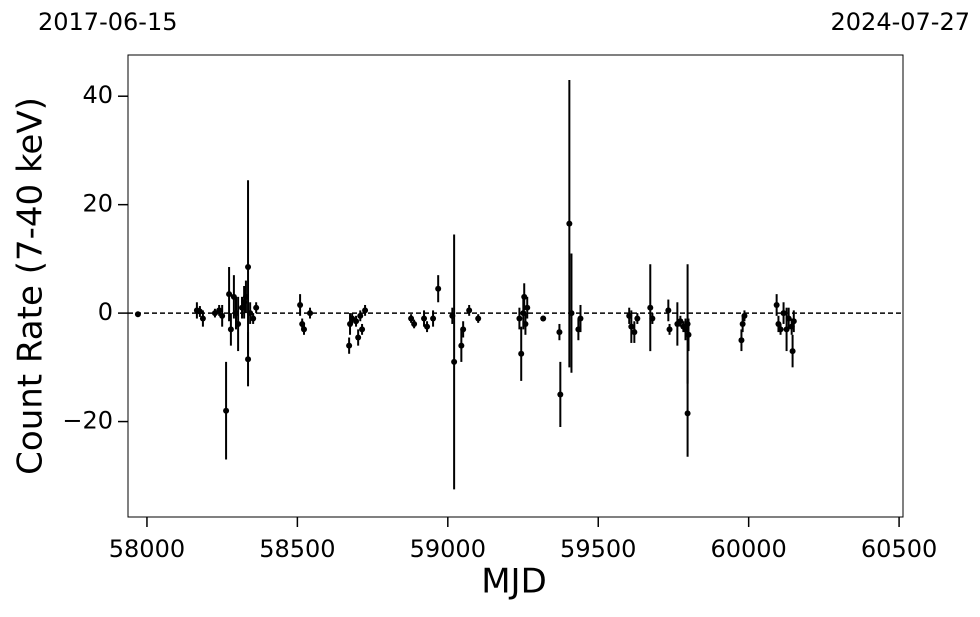 Image resolution: width=980 pixels, height=617 pixels. Describe the element at coordinates (87, 421) in the screenshot. I see `y-tick-label: −20` at that location.